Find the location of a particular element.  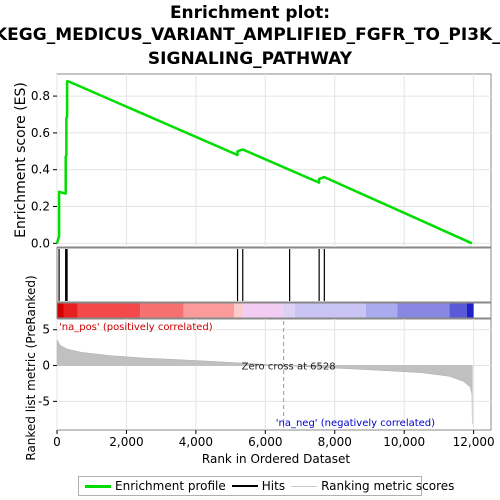

x-axis: 0 2,000 4,000 6,000 8,000 10,000 12,000 is located at coordinates (274, 439).